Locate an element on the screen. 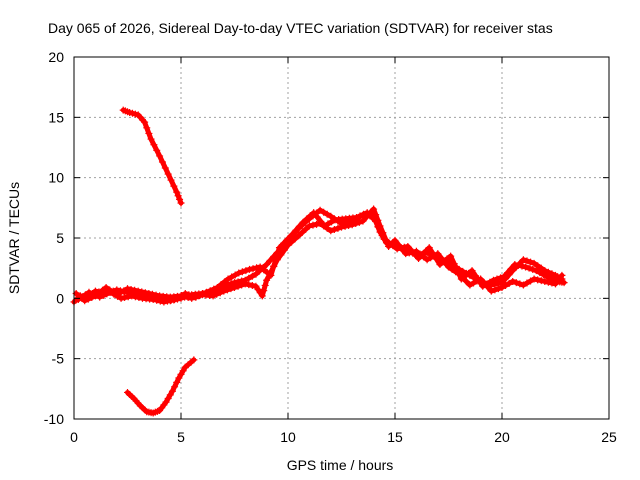  x-tick-label: 15 is located at coordinates (395, 437).